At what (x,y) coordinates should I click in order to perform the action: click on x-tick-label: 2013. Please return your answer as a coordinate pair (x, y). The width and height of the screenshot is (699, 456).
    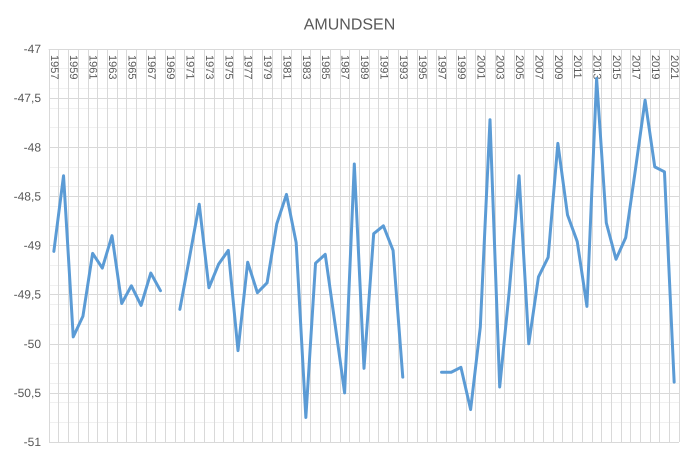
    Looking at the image, I should click on (596, 67).